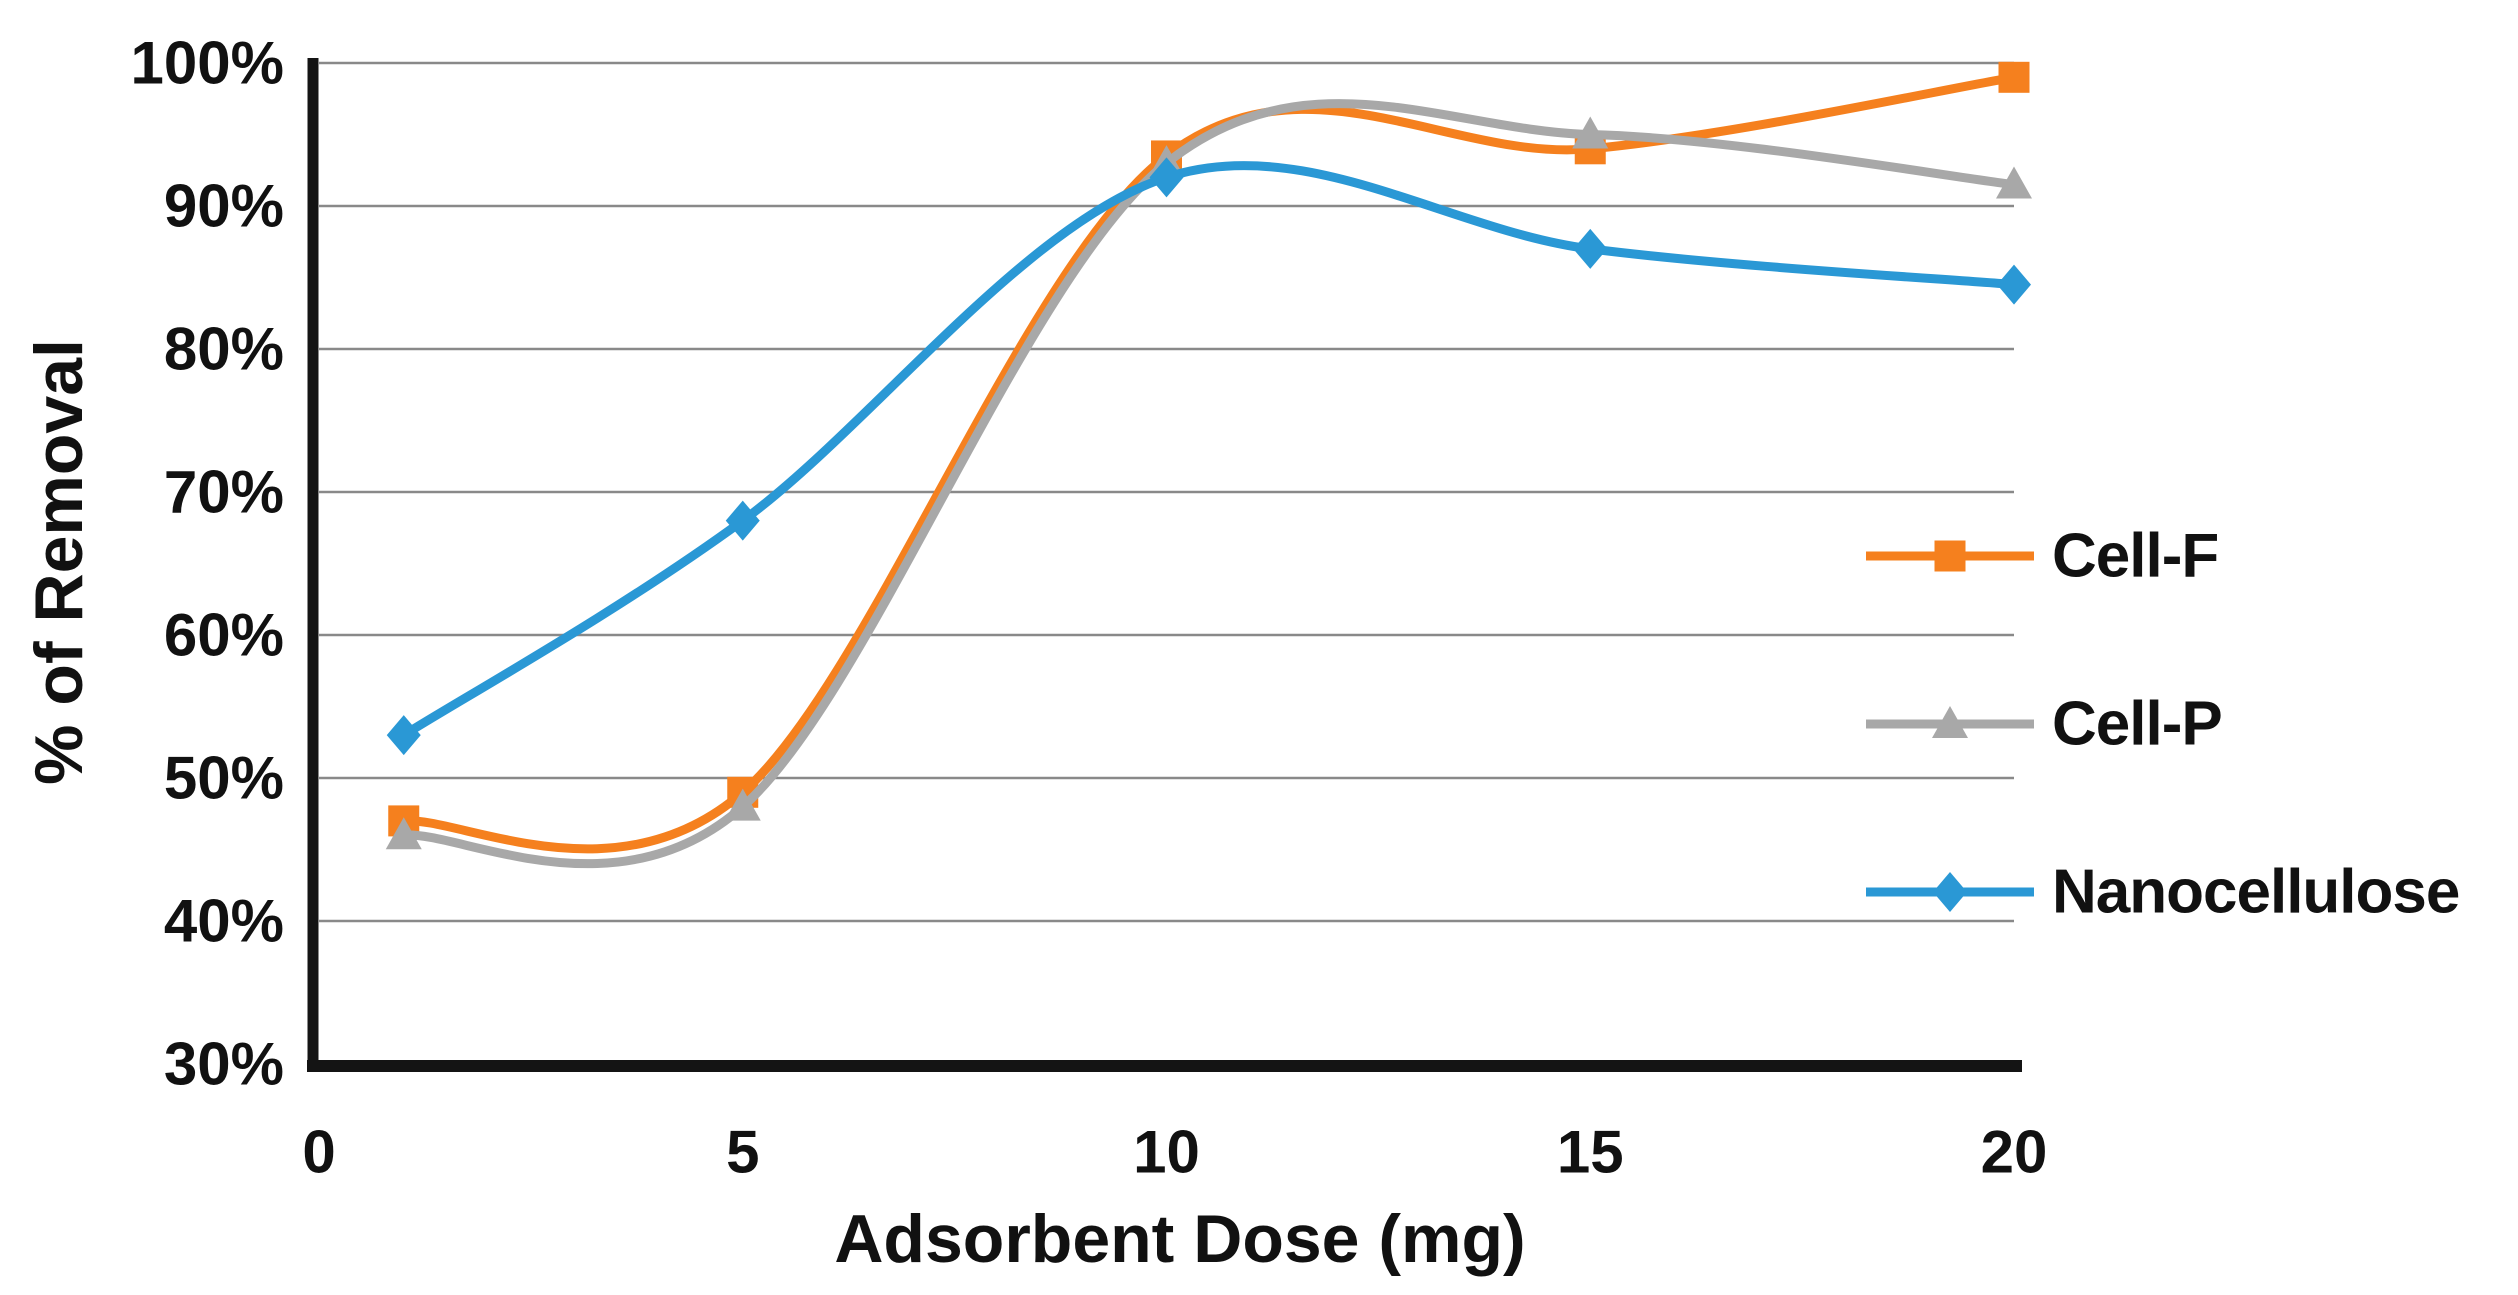 The image size is (2518, 1295). Describe the element at coordinates (2137, 724) in the screenshot. I see `legend-label-cell-p: Cell-P` at that location.